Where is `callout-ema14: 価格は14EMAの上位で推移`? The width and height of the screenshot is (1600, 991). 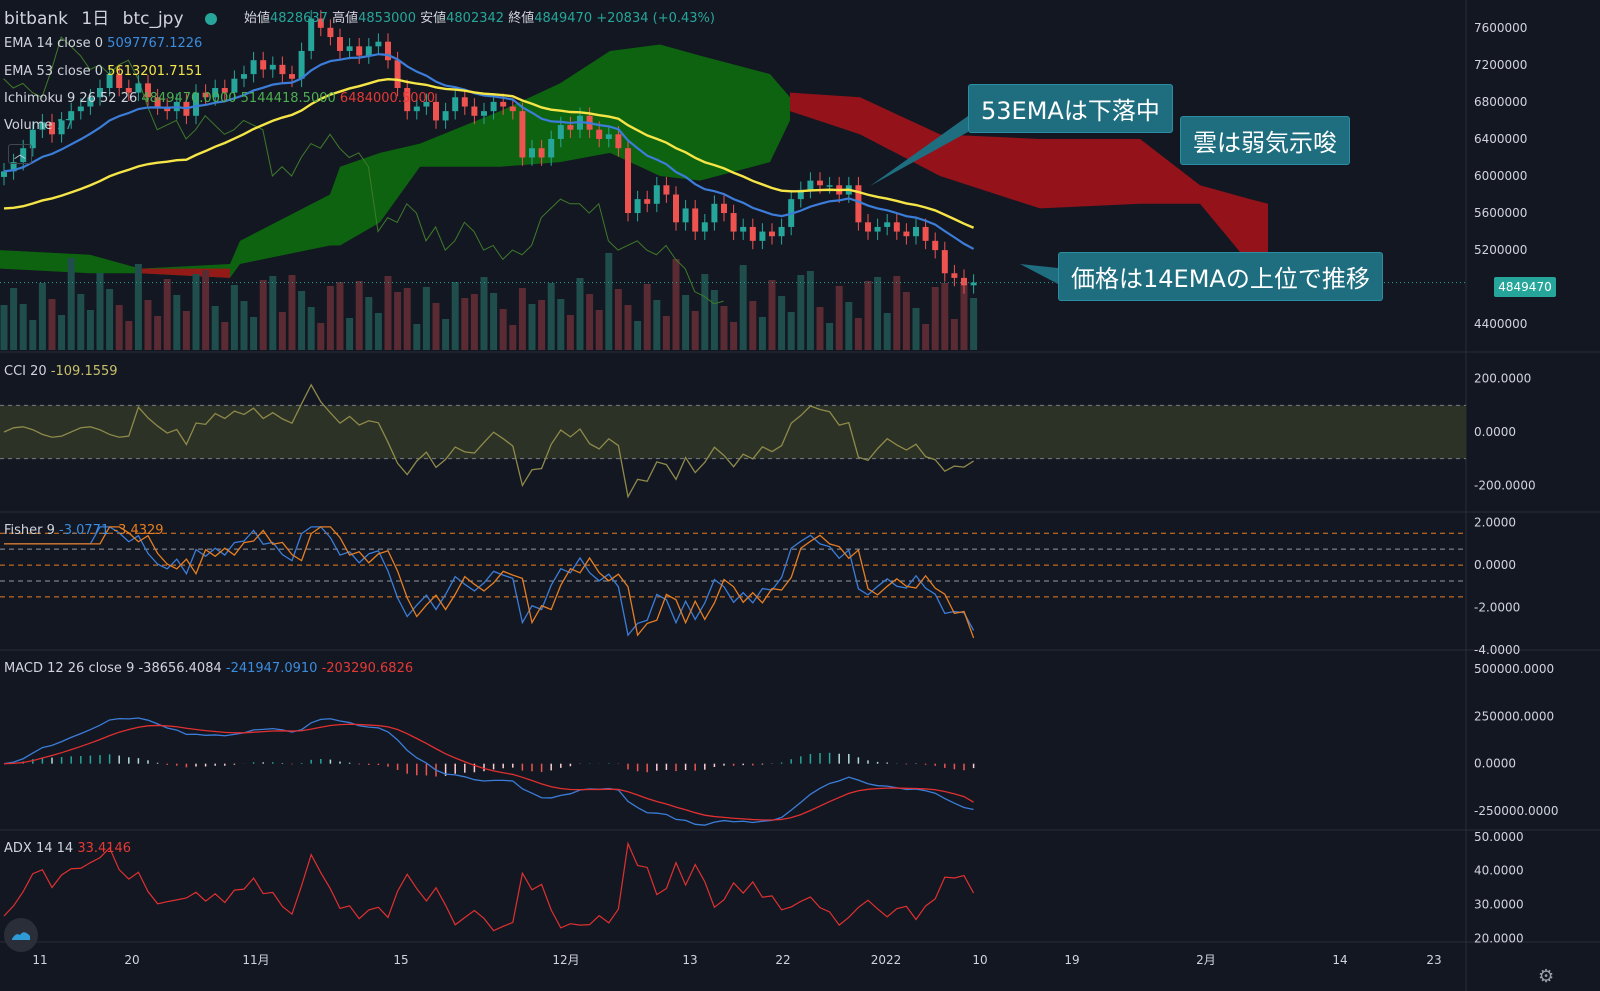 callout-ema14: 価格は14EMAの上位で推移 is located at coordinates (1220, 276).